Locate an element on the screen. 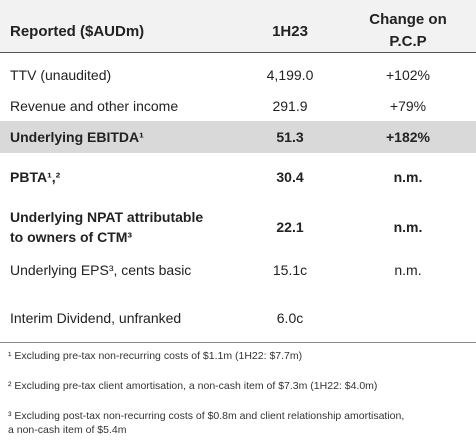  row-label: Underlying NPAT attributable is located at coordinates (107, 217).